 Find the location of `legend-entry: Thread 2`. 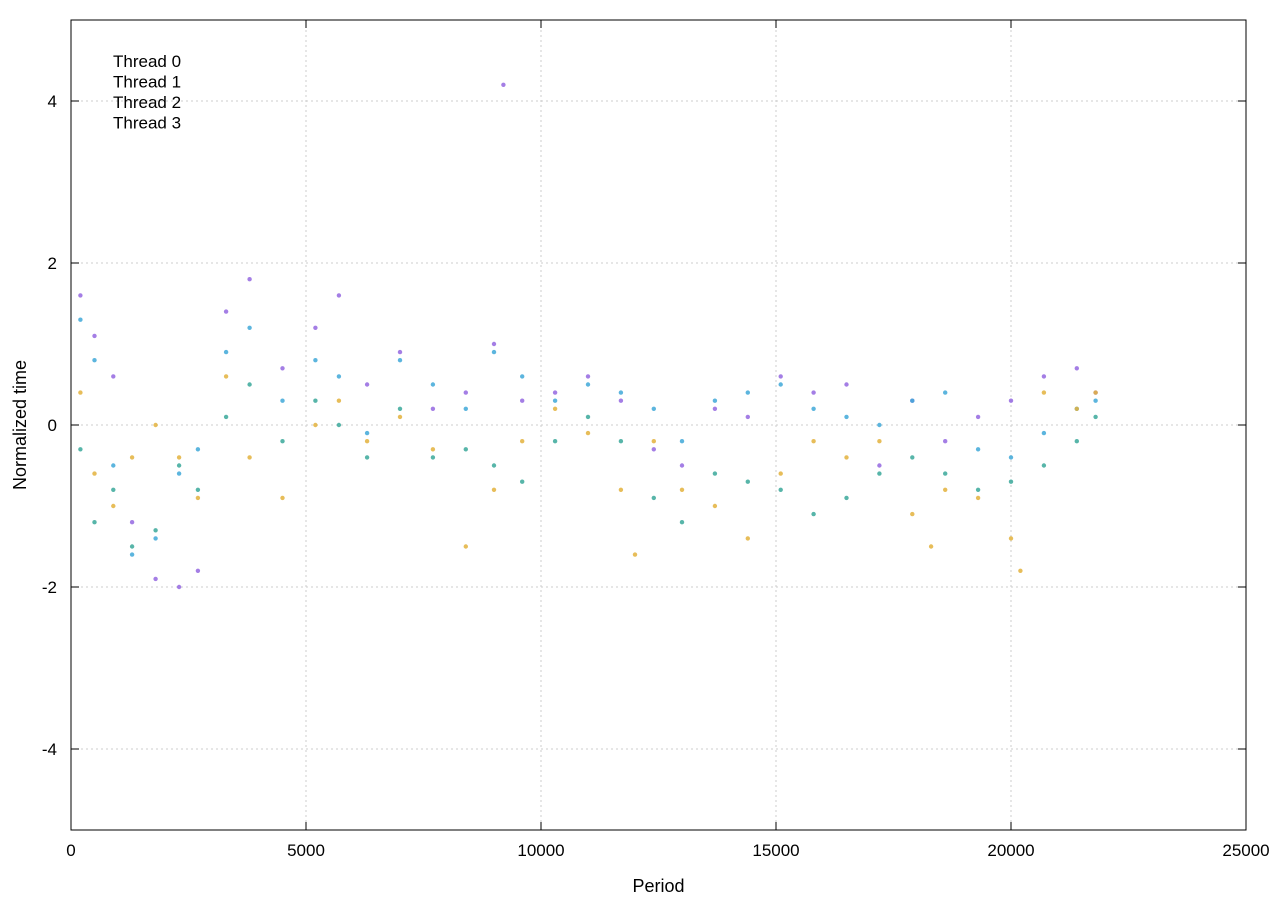

legend-entry: Thread 2 is located at coordinates (147, 102).